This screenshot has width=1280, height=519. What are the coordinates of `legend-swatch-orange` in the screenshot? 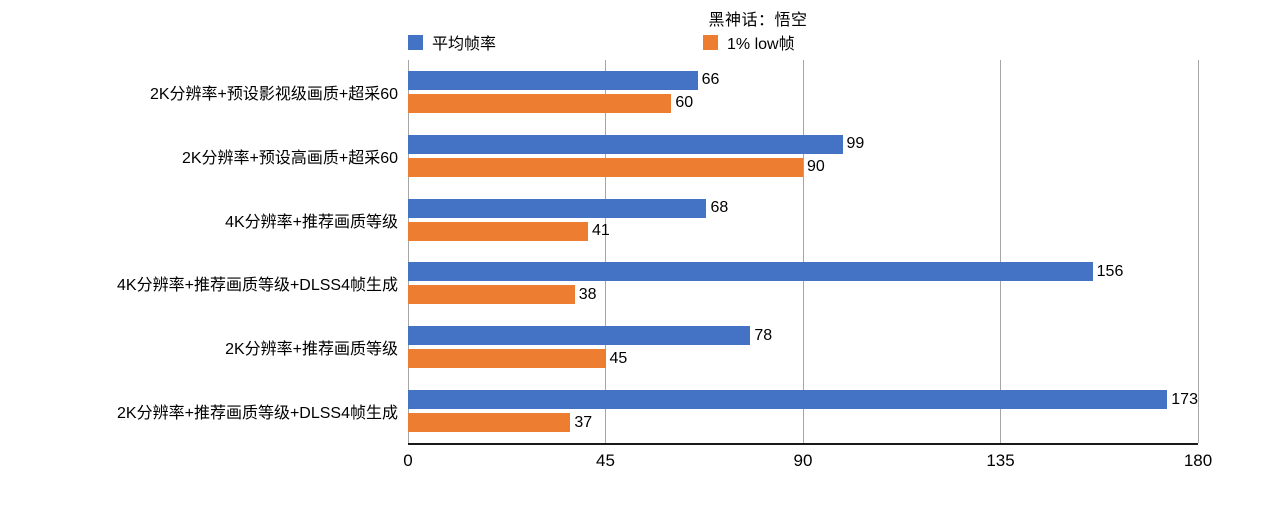 It's located at (710, 42).